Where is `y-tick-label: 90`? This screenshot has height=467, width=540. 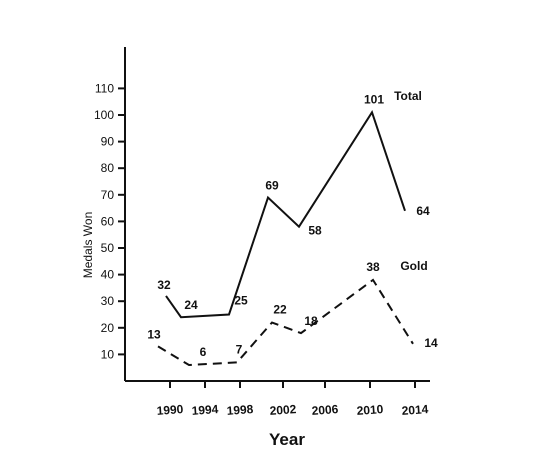 y-tick-label: 90 is located at coordinates (108, 142).